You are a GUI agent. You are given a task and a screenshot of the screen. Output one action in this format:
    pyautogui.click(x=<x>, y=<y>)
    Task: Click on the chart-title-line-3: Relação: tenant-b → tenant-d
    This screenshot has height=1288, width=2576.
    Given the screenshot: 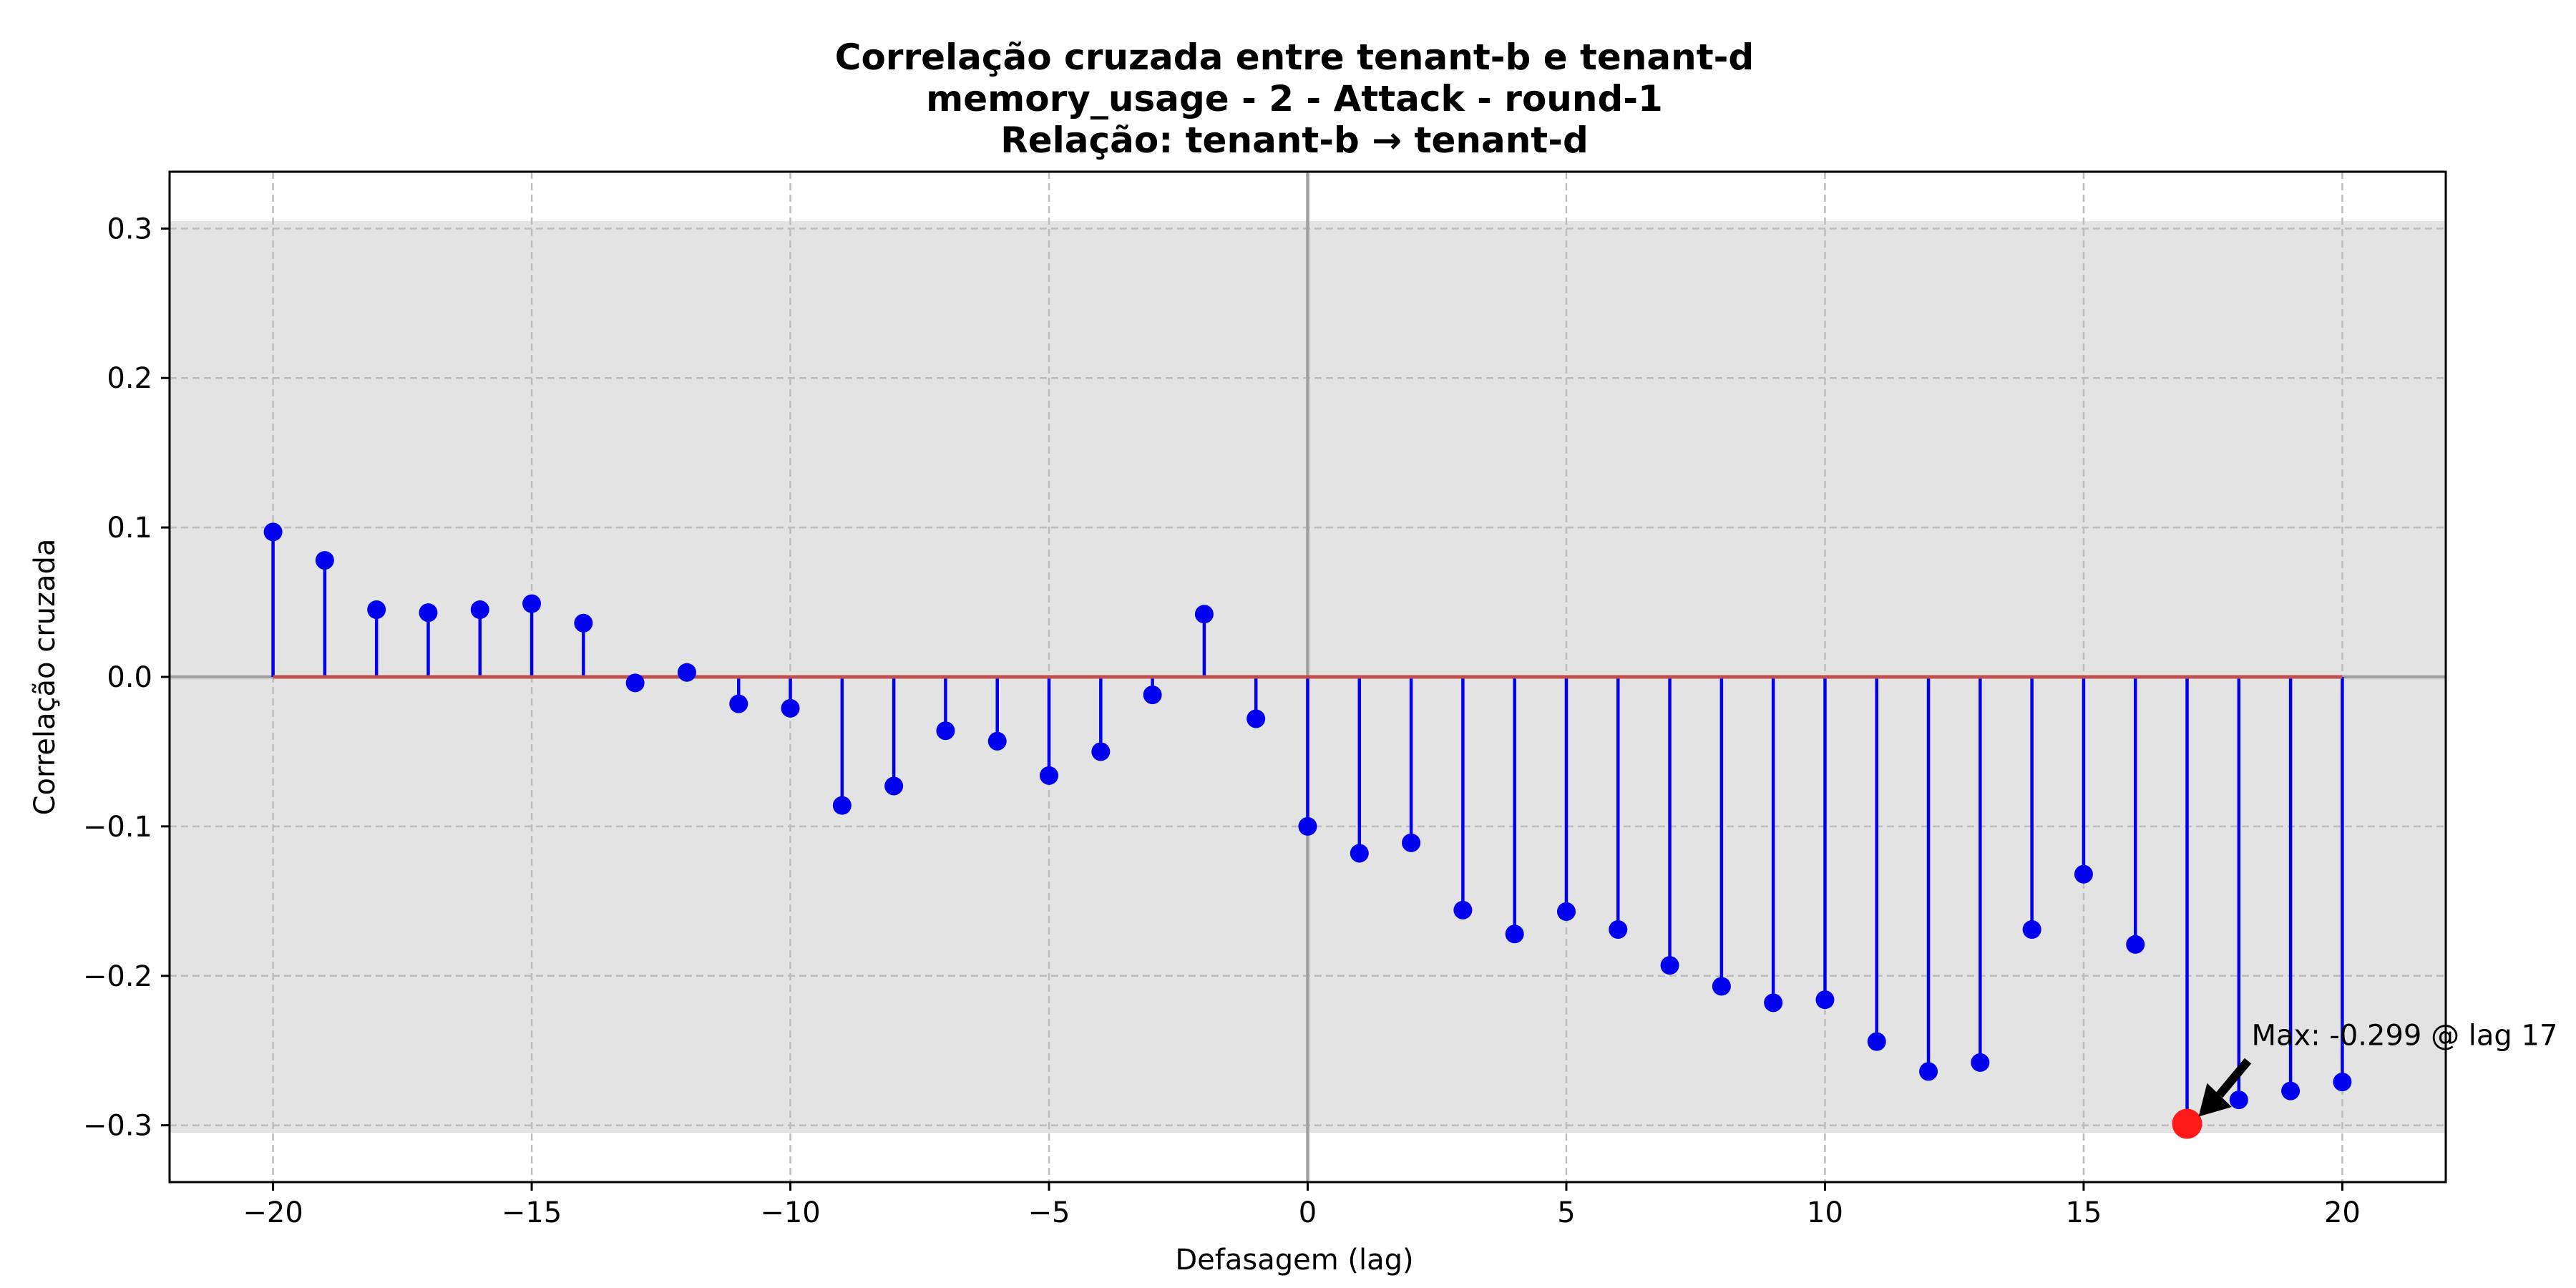 What is the action you would take?
    pyautogui.click(x=1294, y=140)
    